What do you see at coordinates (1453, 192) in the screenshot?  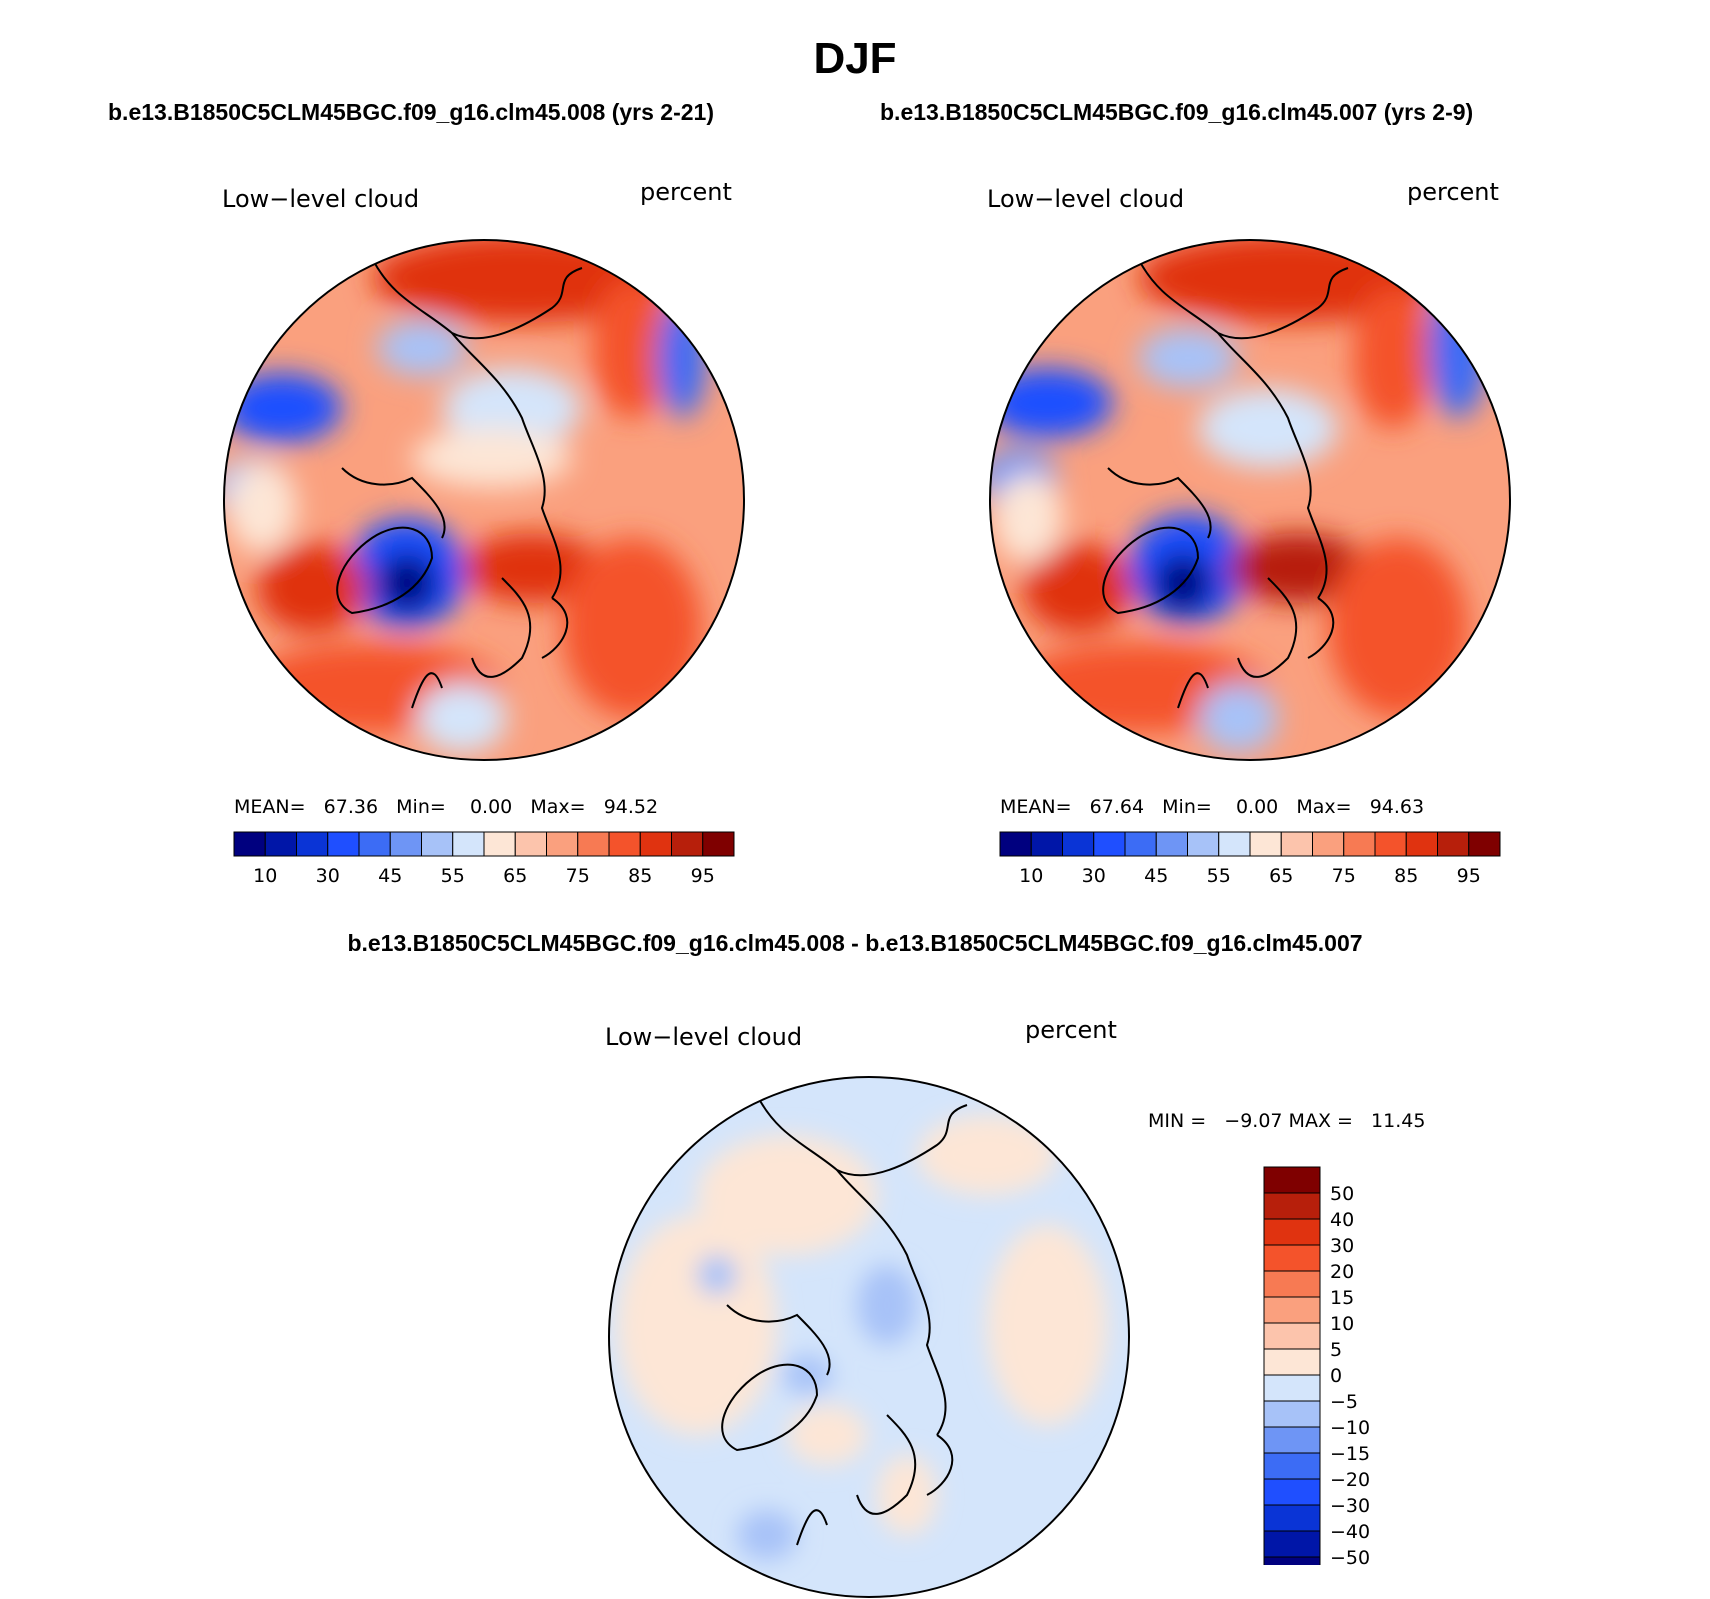 I see `units-label-right: percent` at bounding box center [1453, 192].